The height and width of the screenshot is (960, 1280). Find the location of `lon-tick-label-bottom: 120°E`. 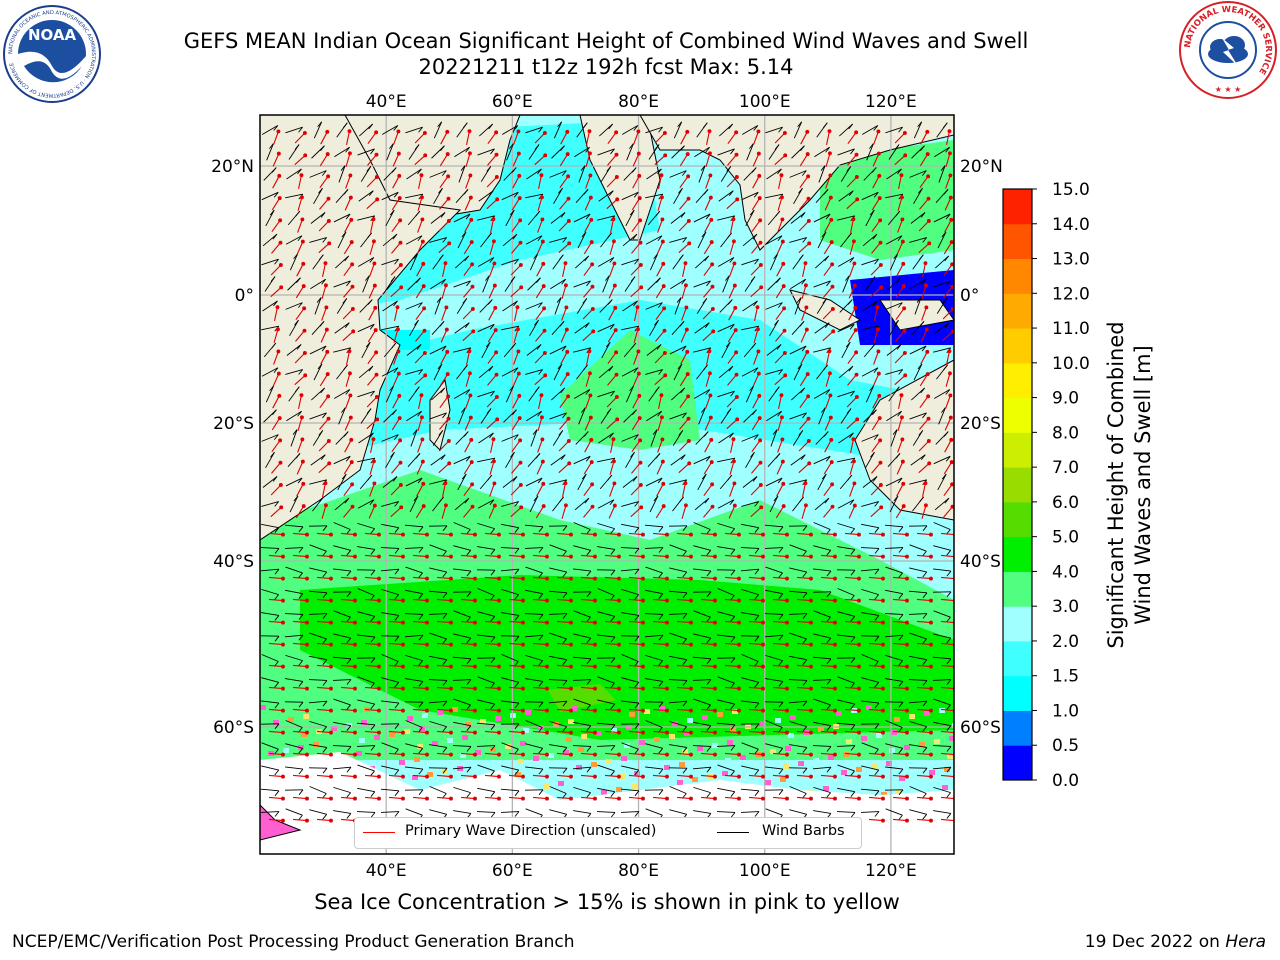

lon-tick-label-bottom: 120°E is located at coordinates (891, 871).